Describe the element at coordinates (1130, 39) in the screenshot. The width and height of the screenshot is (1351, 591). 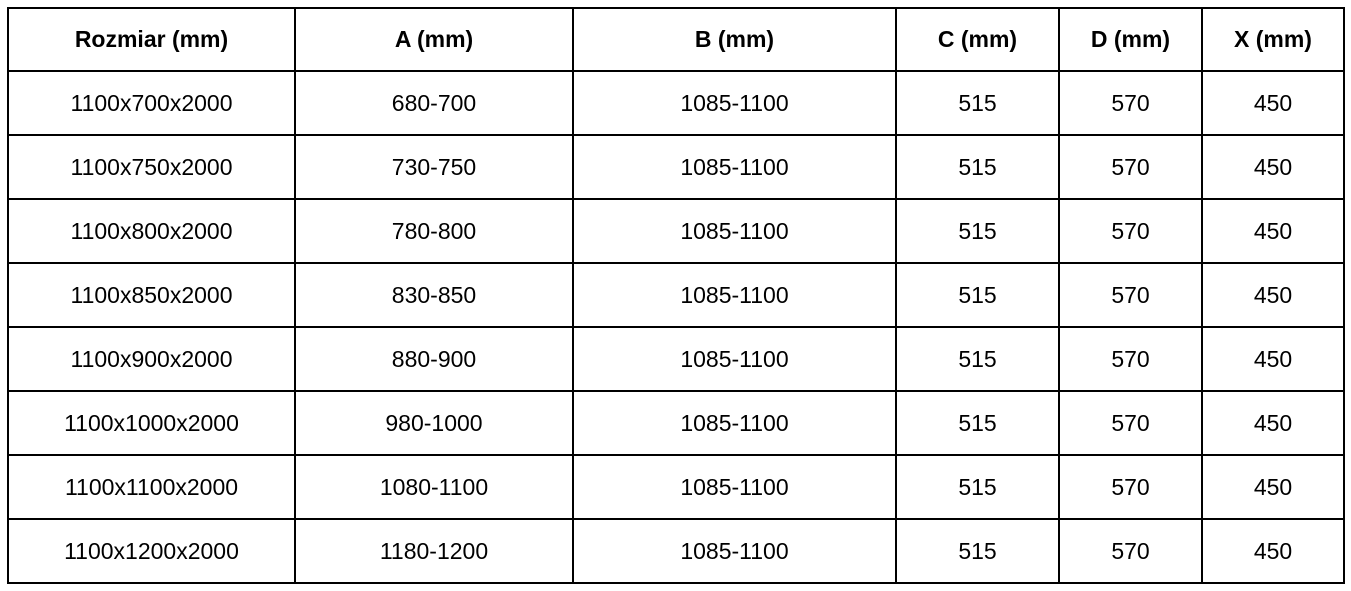
I see `column-header-d: D (mm)` at that location.